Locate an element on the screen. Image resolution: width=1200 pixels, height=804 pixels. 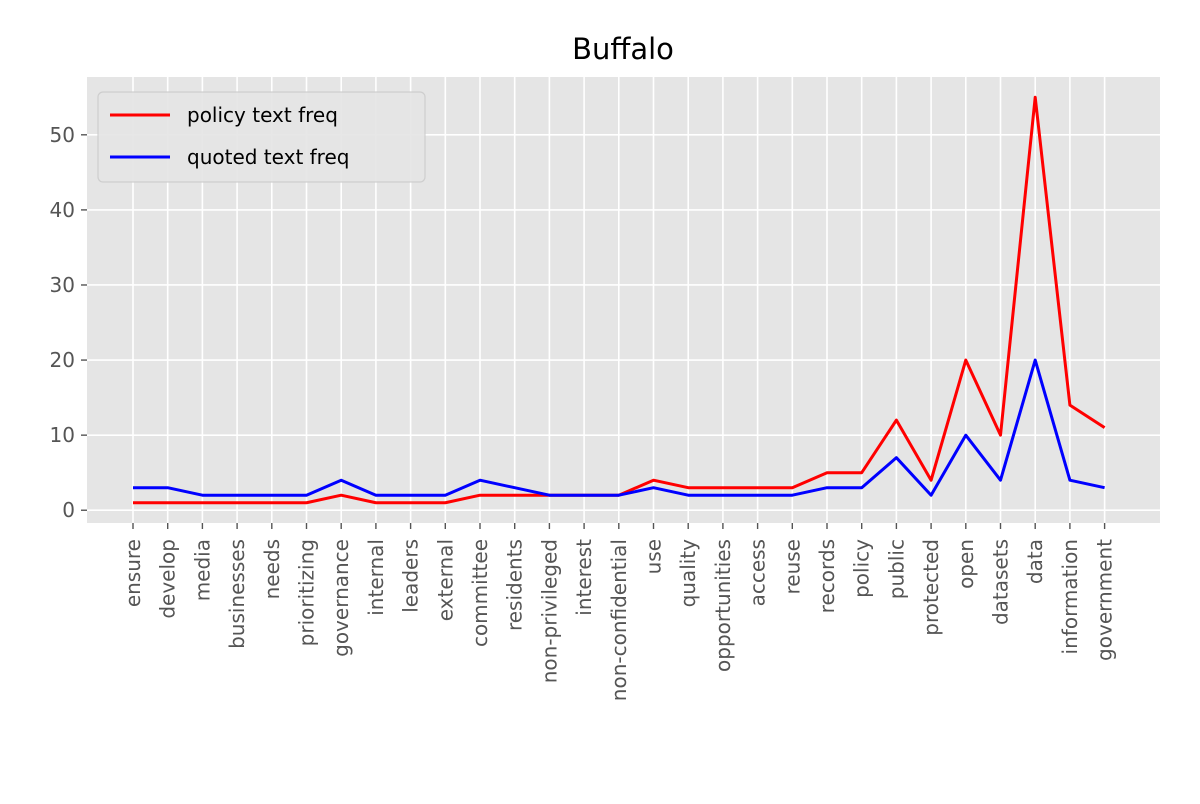
x-tick-label: information is located at coordinates (1070, 596).